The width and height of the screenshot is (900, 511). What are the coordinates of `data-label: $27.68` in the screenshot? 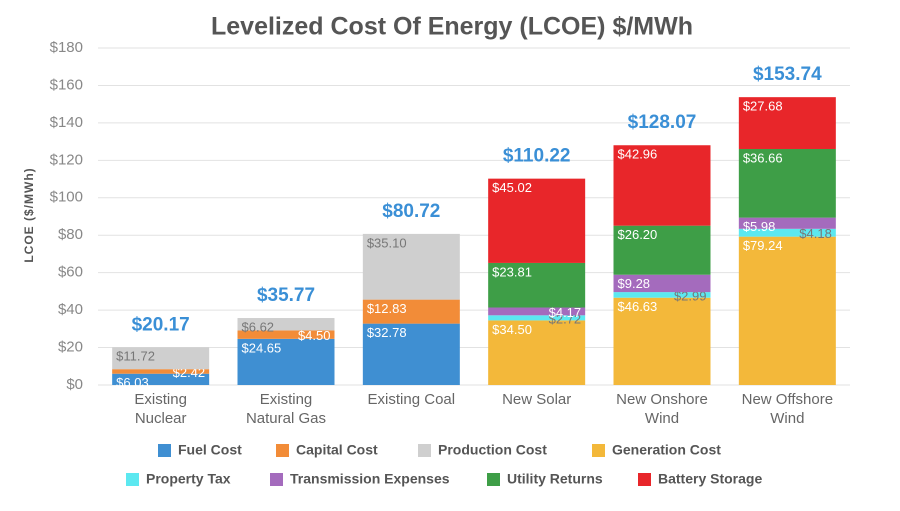 It's located at (763, 106).